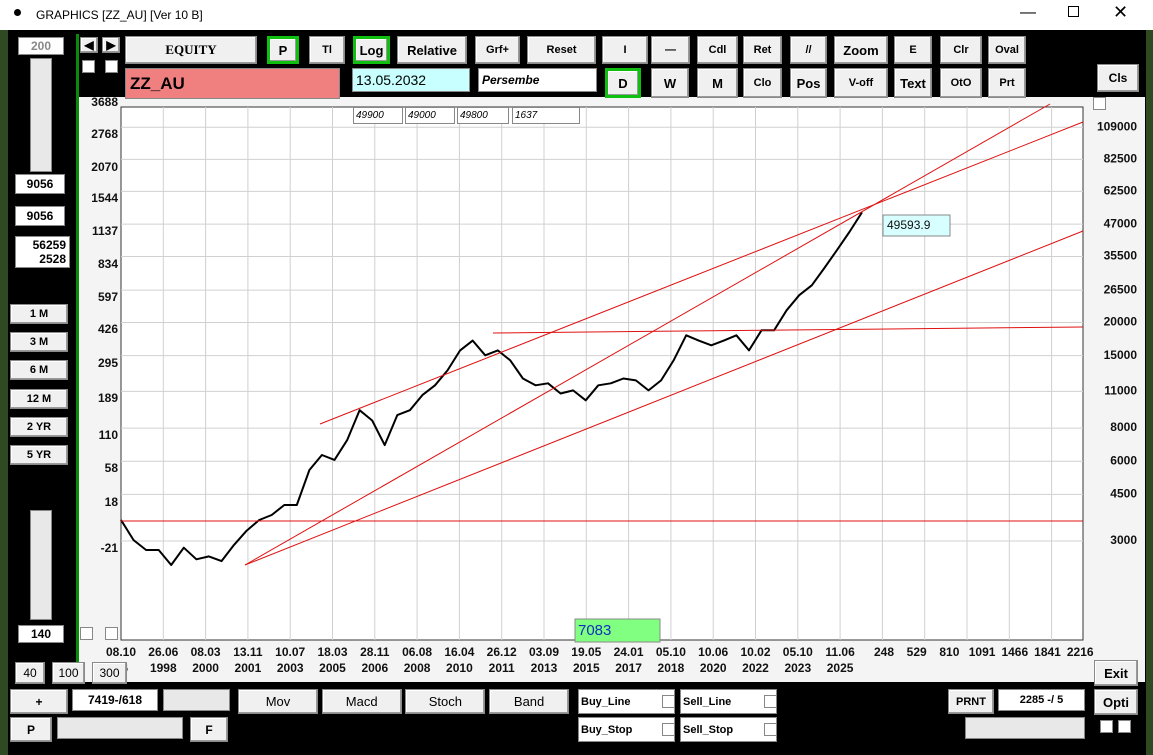 The image size is (1153, 755). Describe the element at coordinates (808, 83) in the screenshot. I see `toolbar-button: Pos` at that location.